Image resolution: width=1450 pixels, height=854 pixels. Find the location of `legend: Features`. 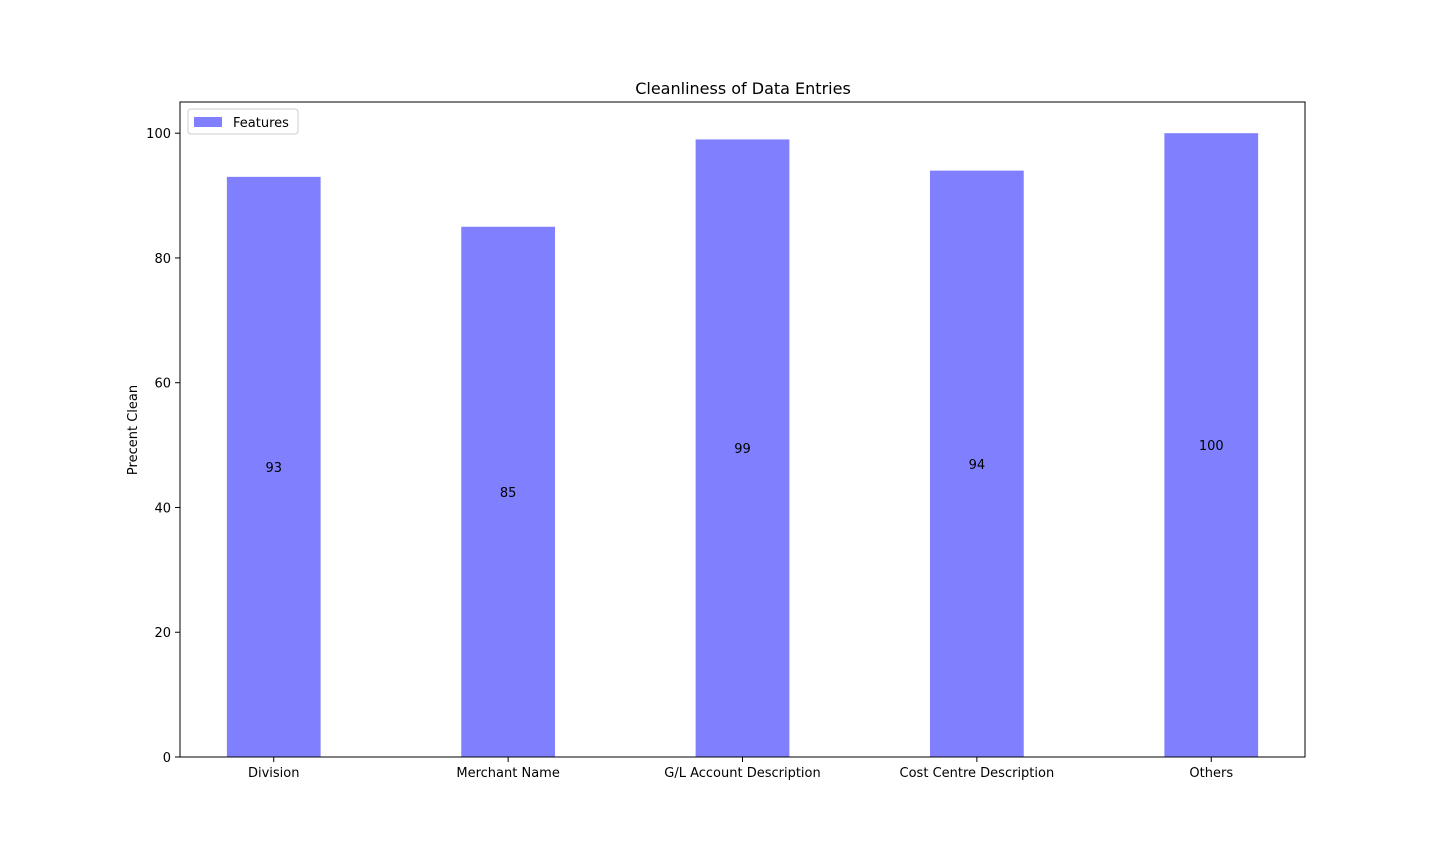

legend: Features is located at coordinates (243, 121).